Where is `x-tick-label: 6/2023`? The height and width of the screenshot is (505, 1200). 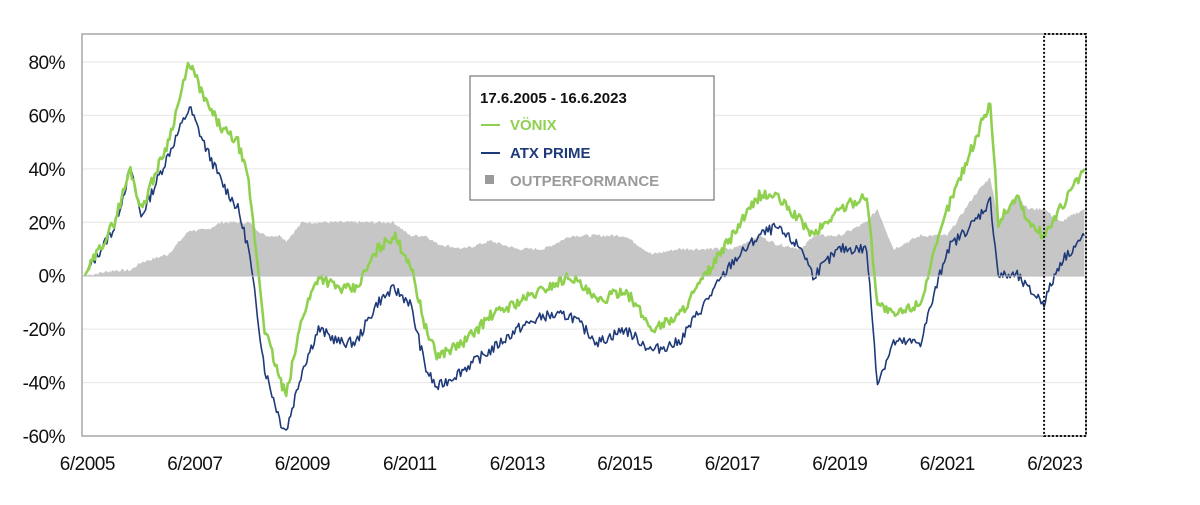
x-tick-label: 6/2023 is located at coordinates (1054, 464).